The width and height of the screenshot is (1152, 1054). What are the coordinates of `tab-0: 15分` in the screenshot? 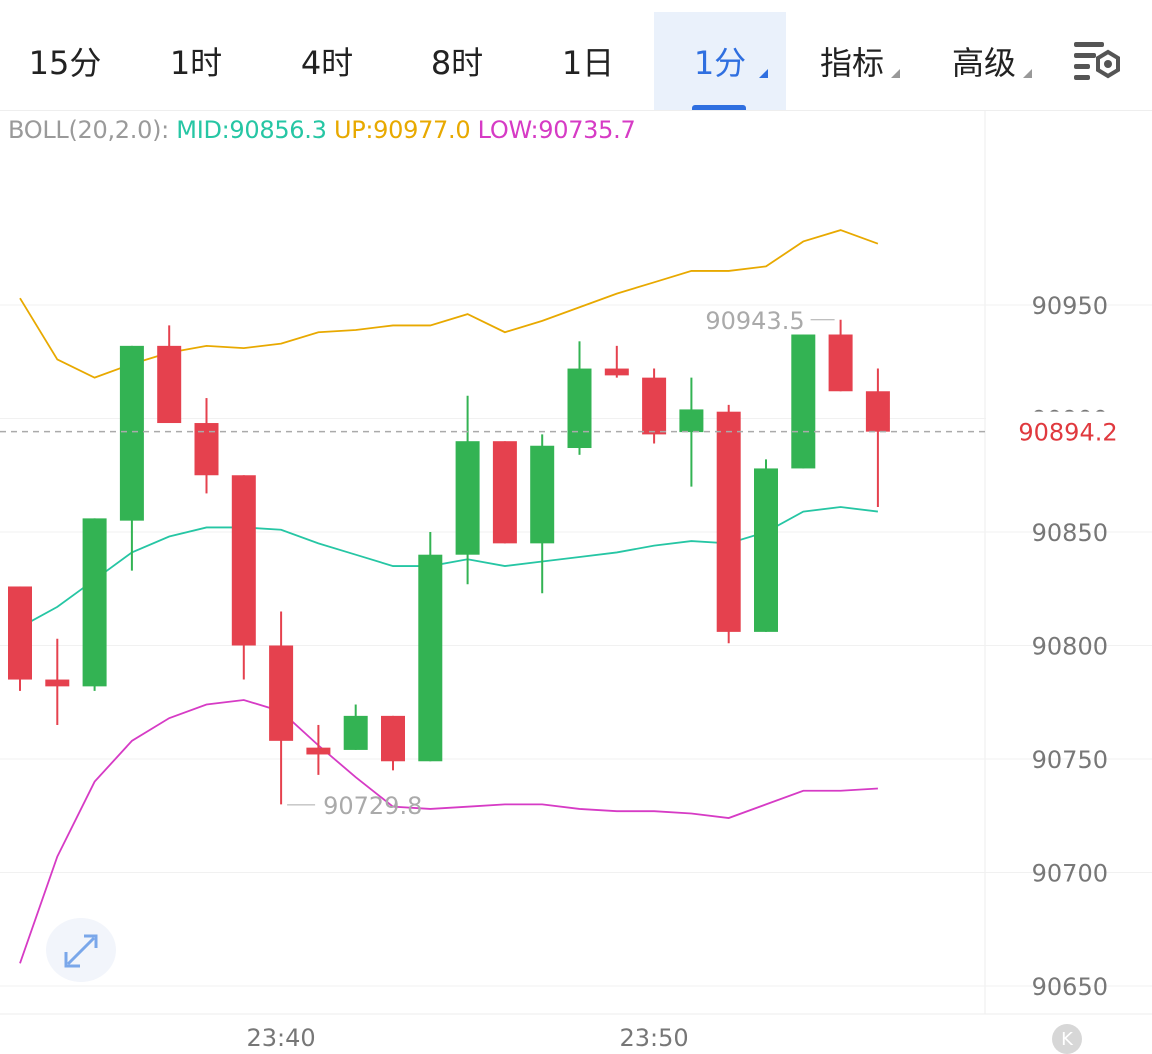 It's located at (65, 61).